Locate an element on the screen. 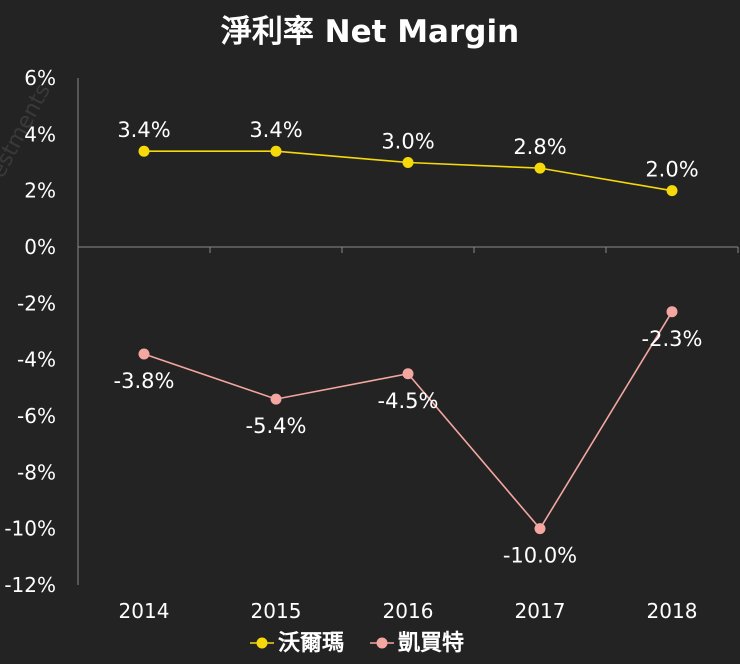 This screenshot has height=664, width=740. x-tick-label: 2016 is located at coordinates (408, 611).